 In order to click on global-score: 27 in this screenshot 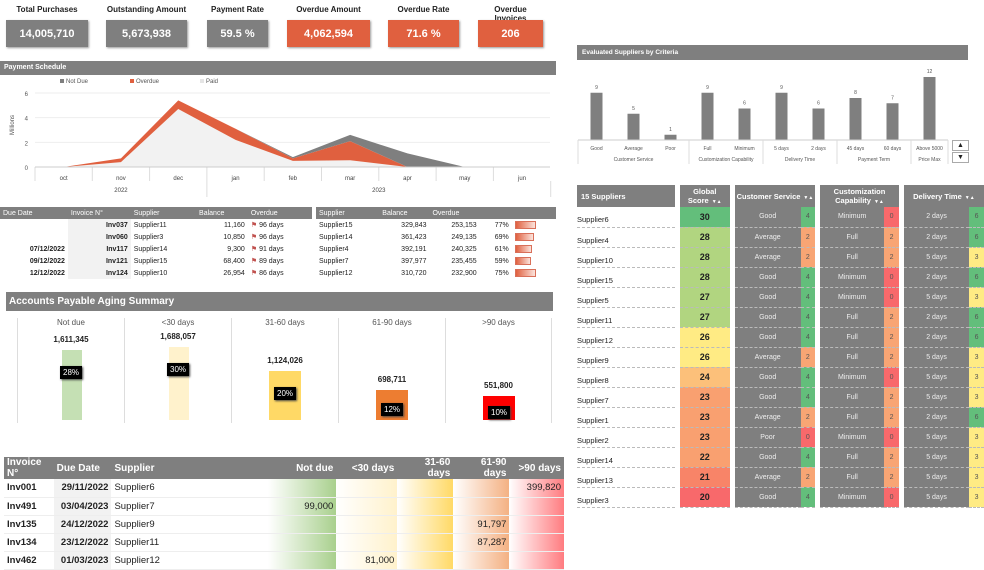, I will do `click(704, 317)`.